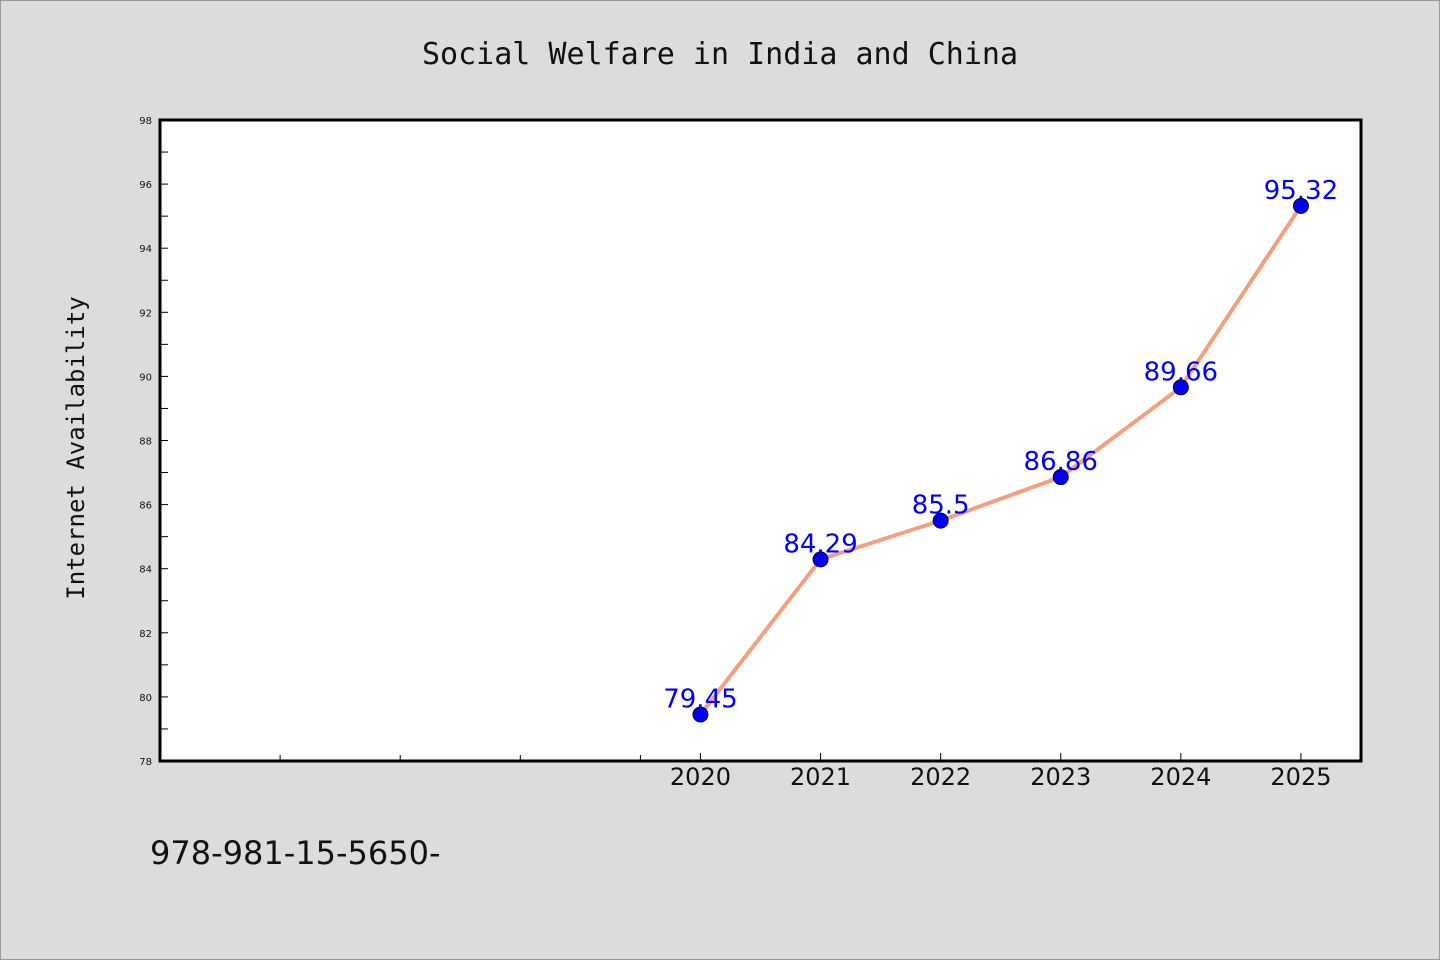 This screenshot has width=1440, height=960. I want to click on y-tick-label: 92, so click(145, 313).